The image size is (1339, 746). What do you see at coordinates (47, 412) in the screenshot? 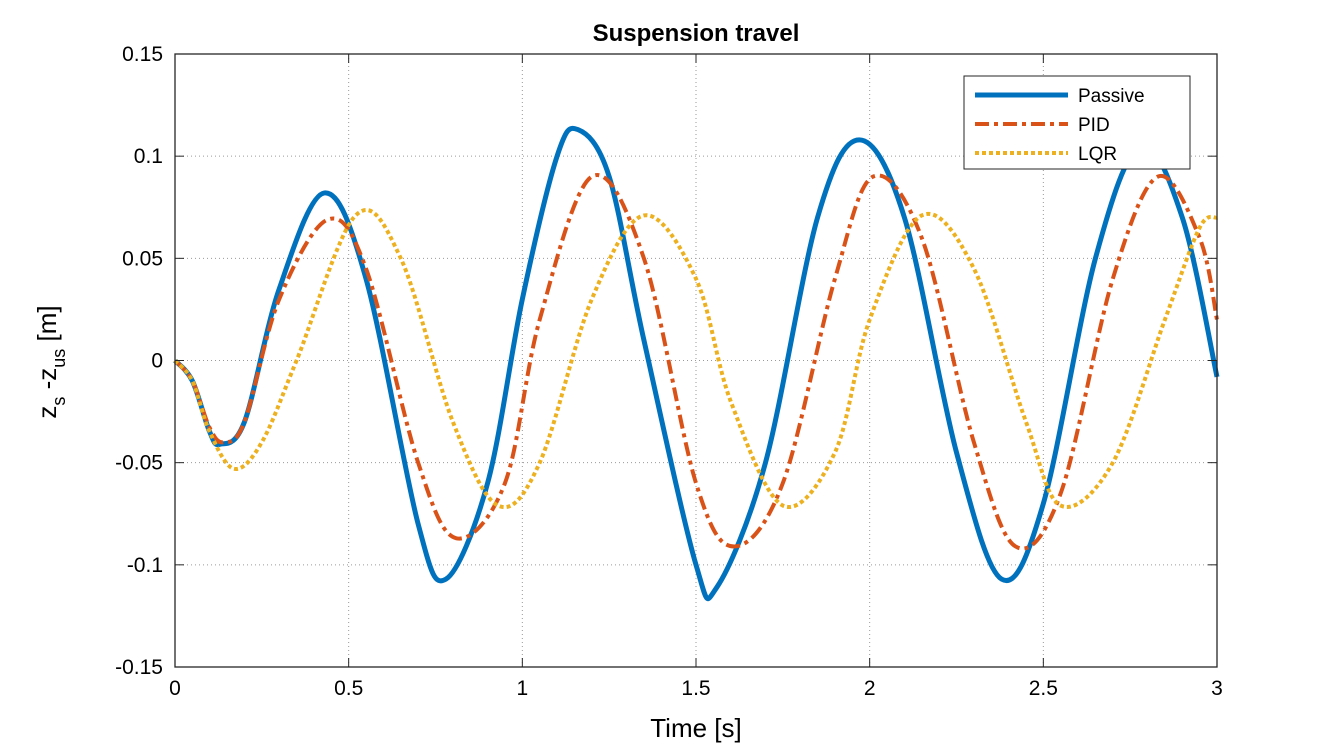
I see `y-axis-label-z1: z` at bounding box center [47, 412].